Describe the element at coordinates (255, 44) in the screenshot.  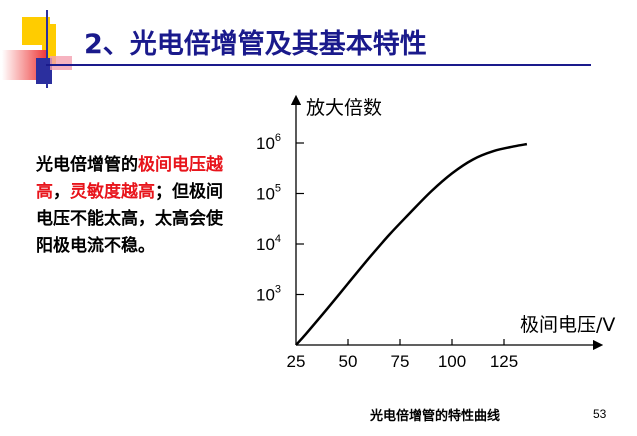
I see `slide-title: 2、光电倍增管及其基本特性` at that location.